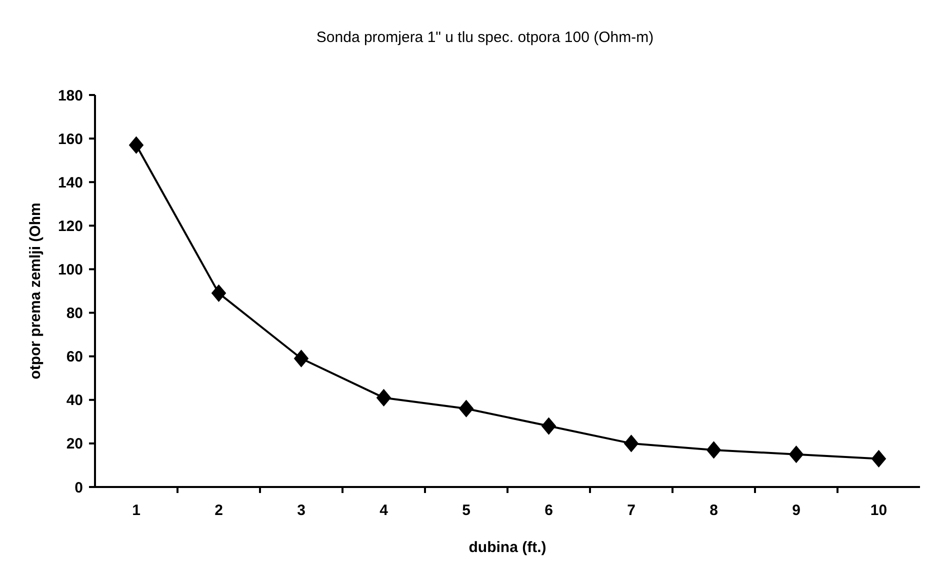 The height and width of the screenshot is (569, 930). I want to click on y-tick-label: 140, so click(70, 183).